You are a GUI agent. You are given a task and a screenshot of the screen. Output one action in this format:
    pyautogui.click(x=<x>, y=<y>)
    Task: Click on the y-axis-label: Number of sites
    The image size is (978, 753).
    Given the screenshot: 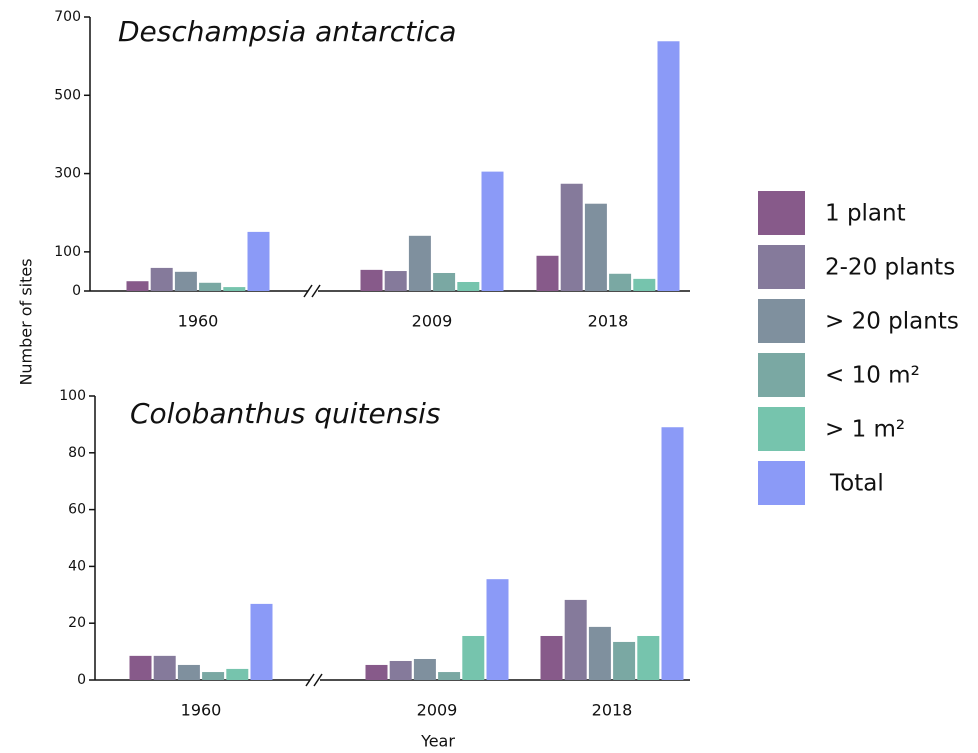 What is the action you would take?
    pyautogui.click(x=26, y=321)
    